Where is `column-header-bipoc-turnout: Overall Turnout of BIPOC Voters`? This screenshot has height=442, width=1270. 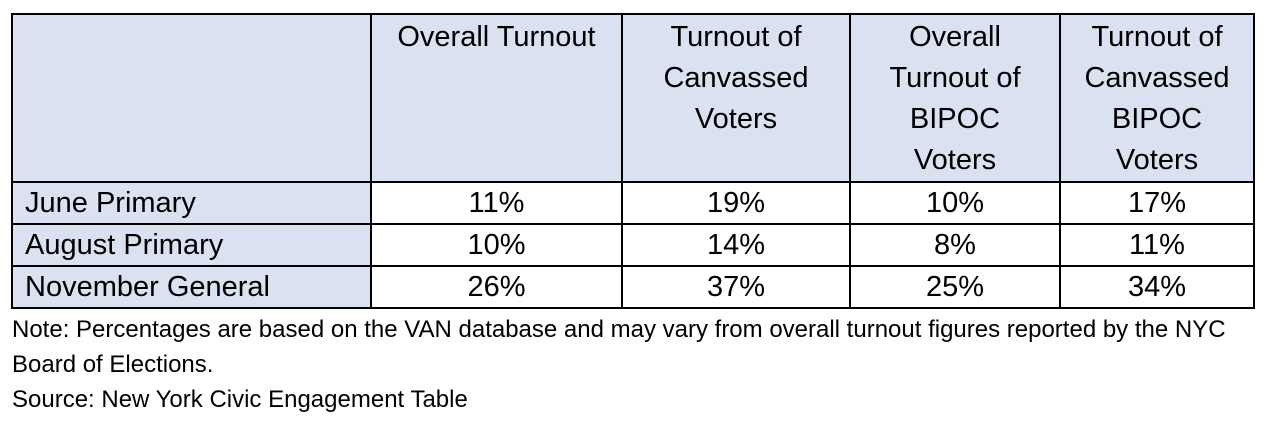 column-header-bipoc-turnout: Overall Turnout of BIPOC Voters is located at coordinates (955, 98).